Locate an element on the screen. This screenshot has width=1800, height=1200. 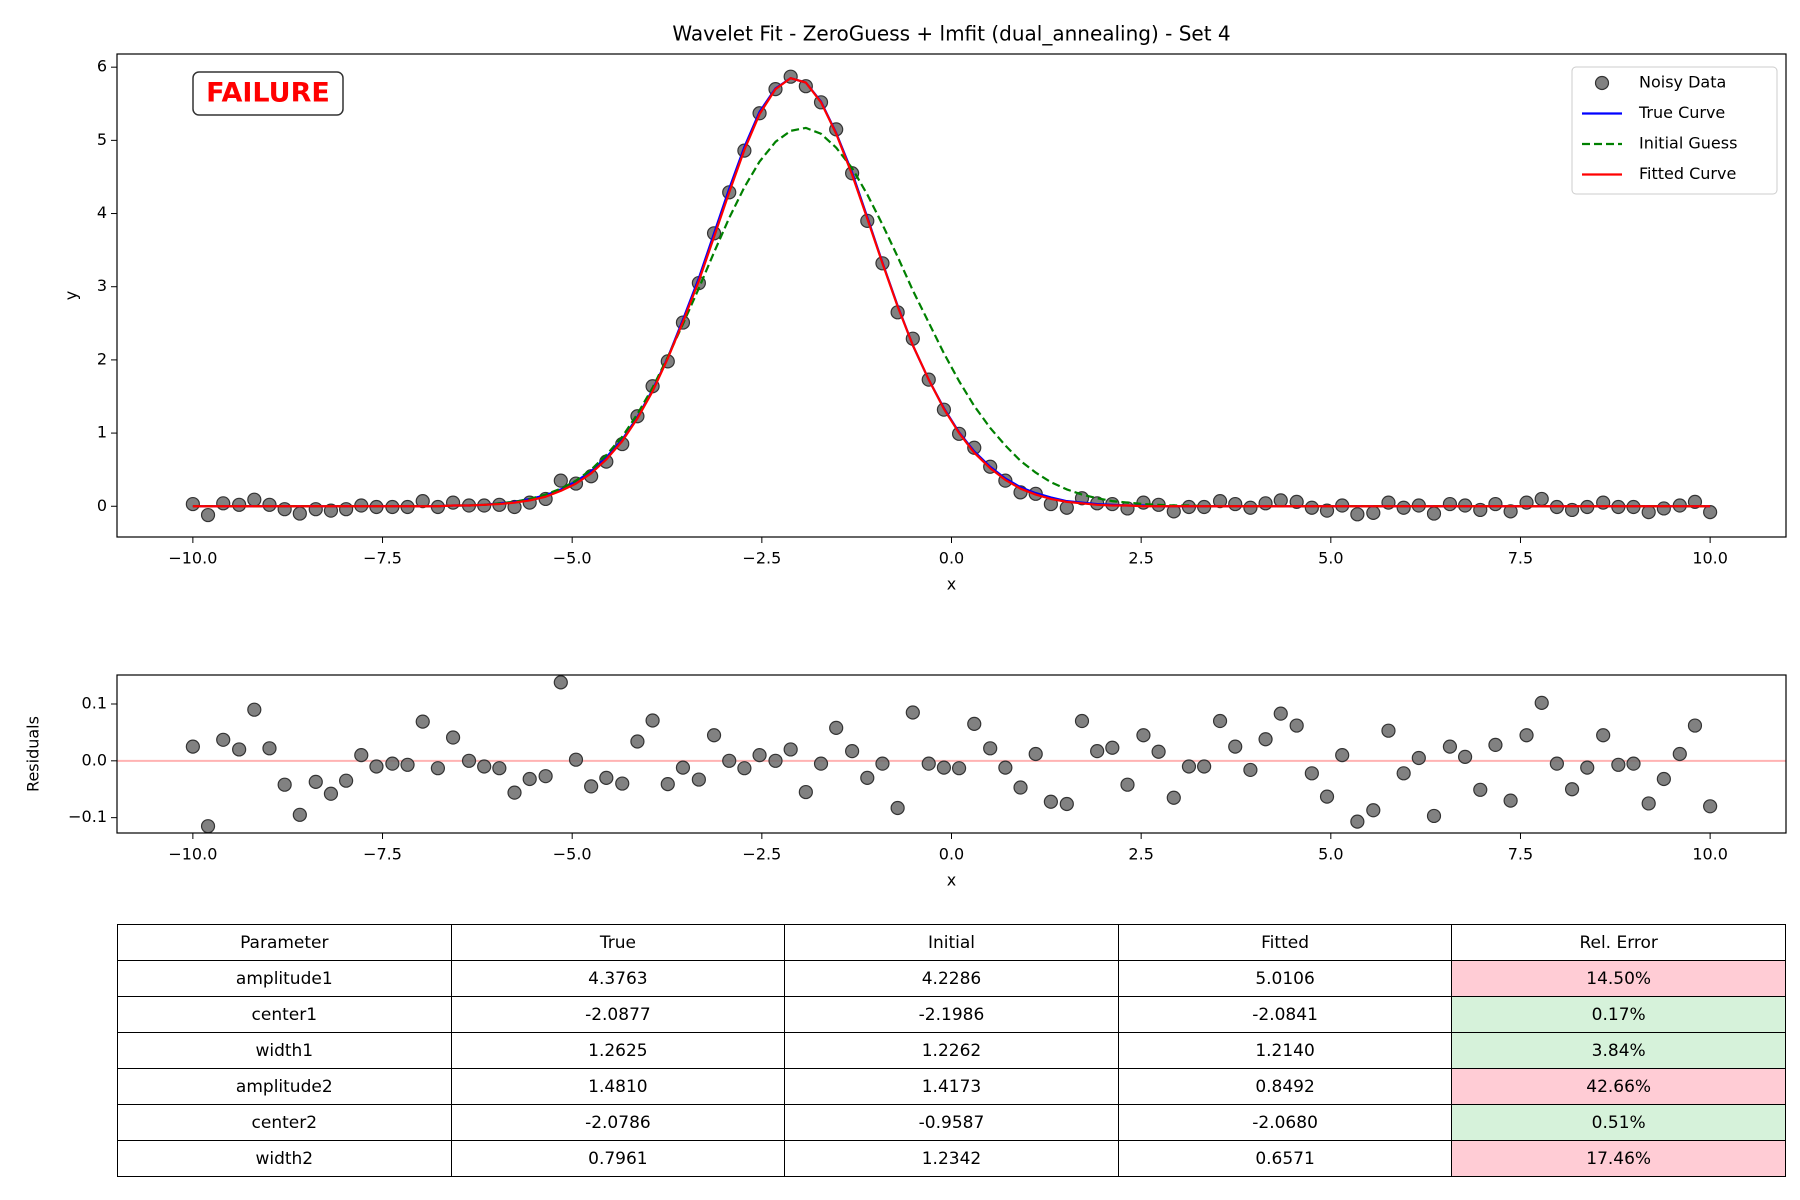
table-cell: 1.2262 is located at coordinates (951, 1050).